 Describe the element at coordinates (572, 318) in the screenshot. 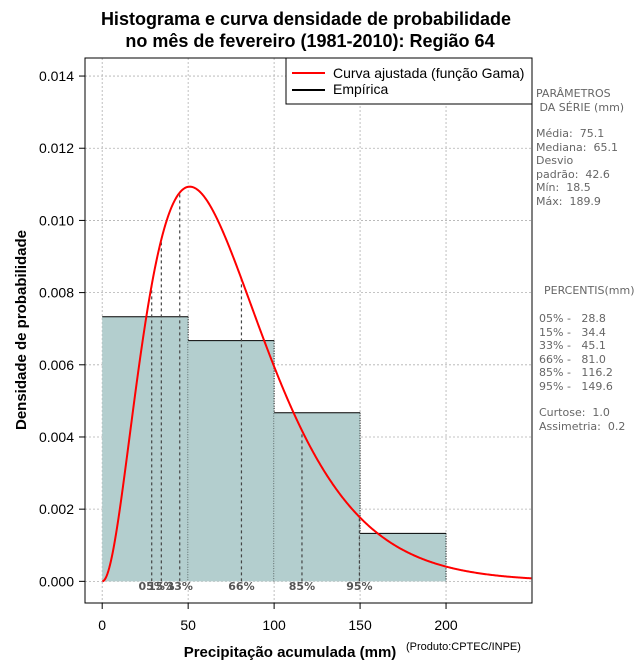

I see `percentile-05: 05% - 28.8` at that location.